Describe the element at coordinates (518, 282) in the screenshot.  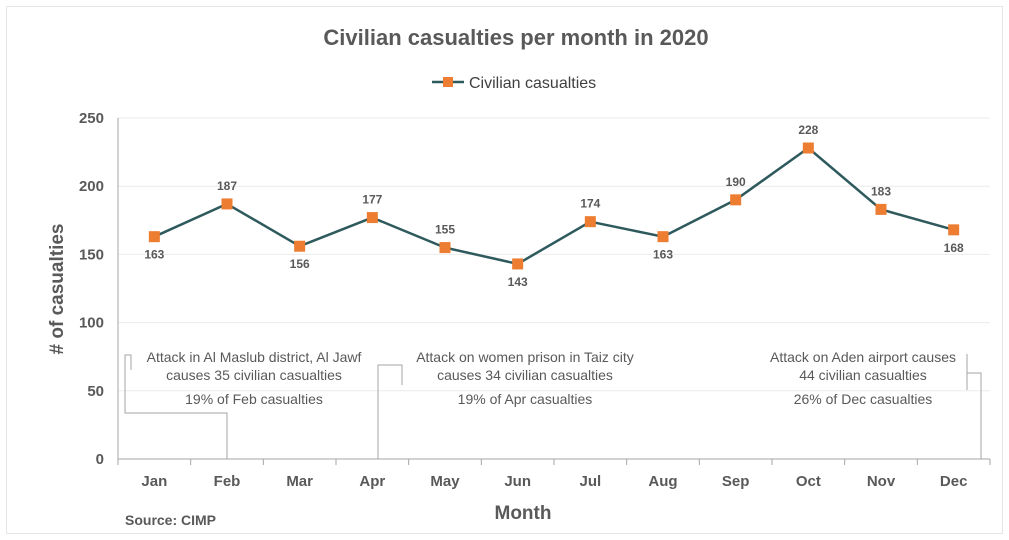
I see `data-label-jun: 143` at that location.